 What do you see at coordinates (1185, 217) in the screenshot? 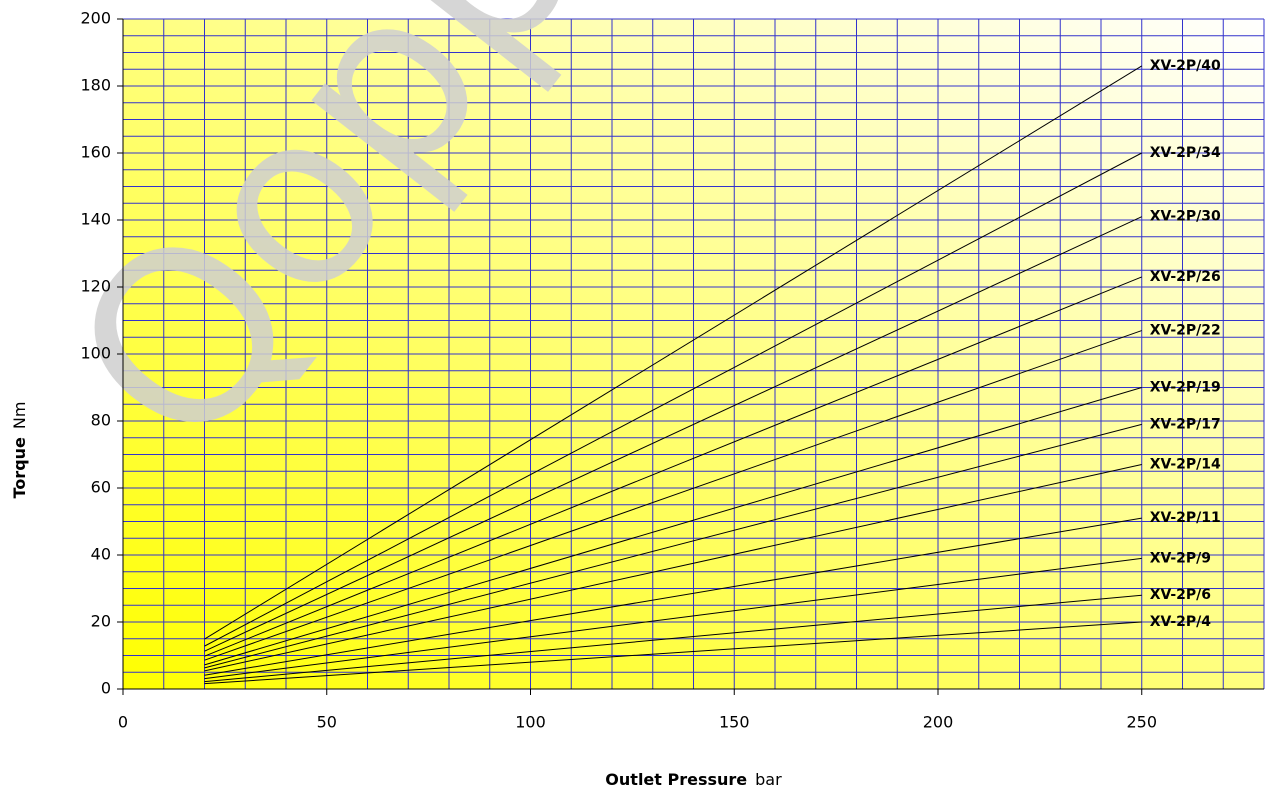
I see `line-label: XV-2P/30` at bounding box center [1185, 217].